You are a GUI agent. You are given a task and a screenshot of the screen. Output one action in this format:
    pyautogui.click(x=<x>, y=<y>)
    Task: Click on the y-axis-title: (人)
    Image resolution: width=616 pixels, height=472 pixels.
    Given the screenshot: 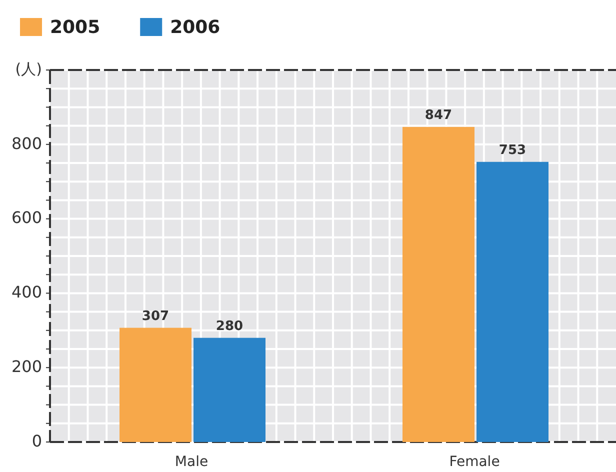 What is the action you would take?
    pyautogui.click(x=28, y=69)
    